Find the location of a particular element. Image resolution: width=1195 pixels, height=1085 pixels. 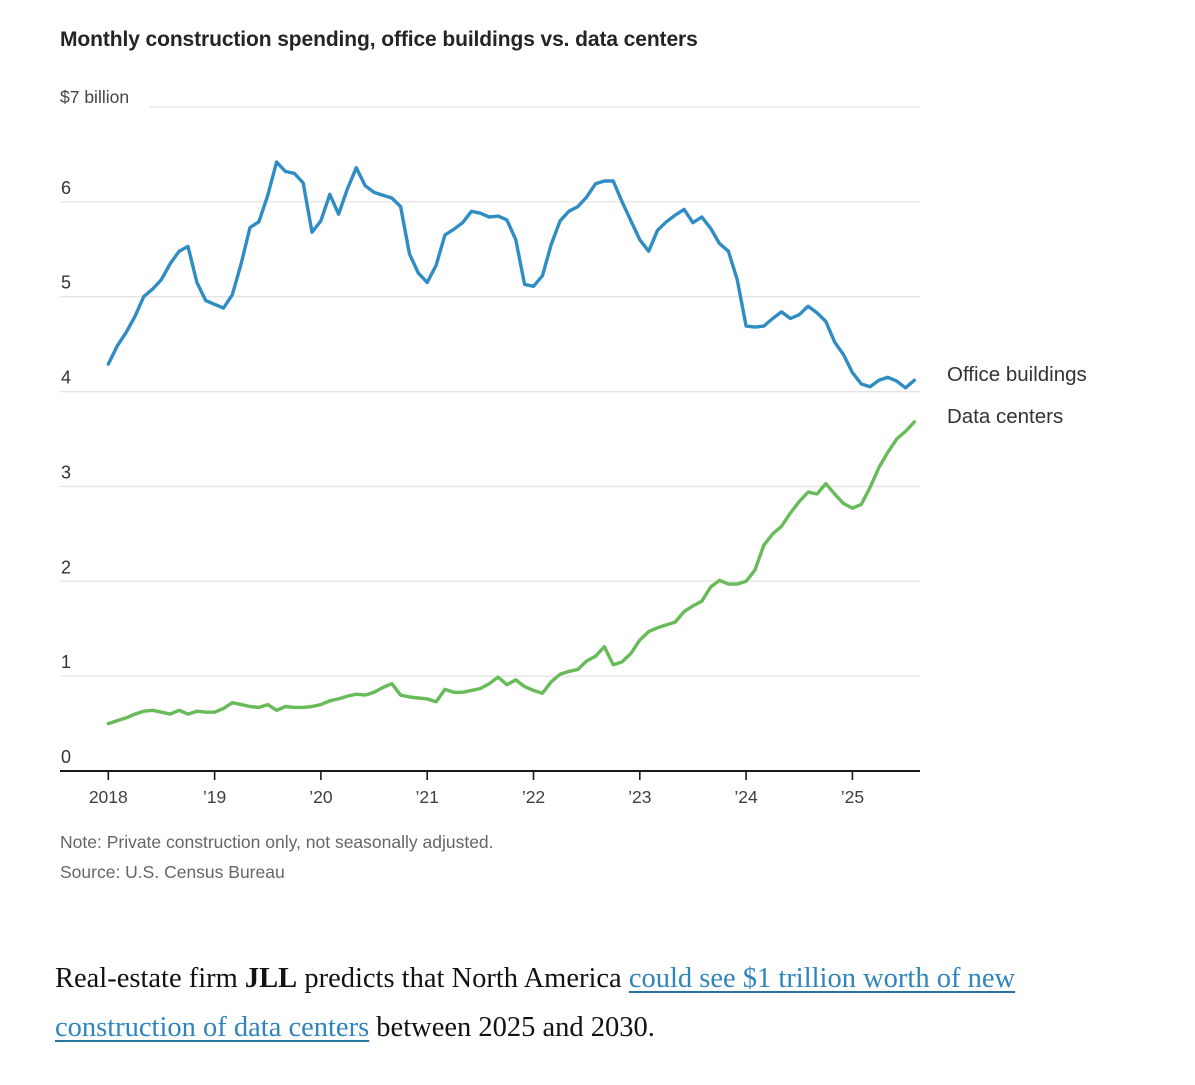

y-tick-label: 5 is located at coordinates (66, 283).